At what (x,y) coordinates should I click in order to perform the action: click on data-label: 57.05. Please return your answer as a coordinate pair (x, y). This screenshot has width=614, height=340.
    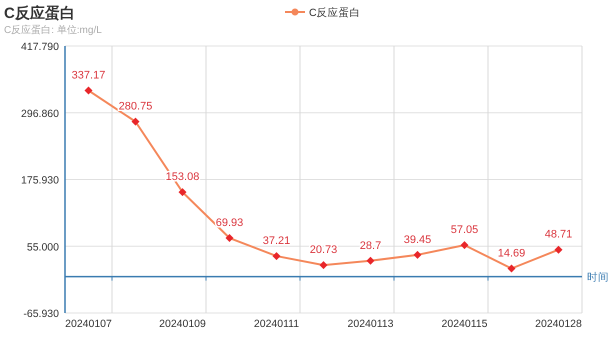
    Looking at the image, I should click on (464, 230).